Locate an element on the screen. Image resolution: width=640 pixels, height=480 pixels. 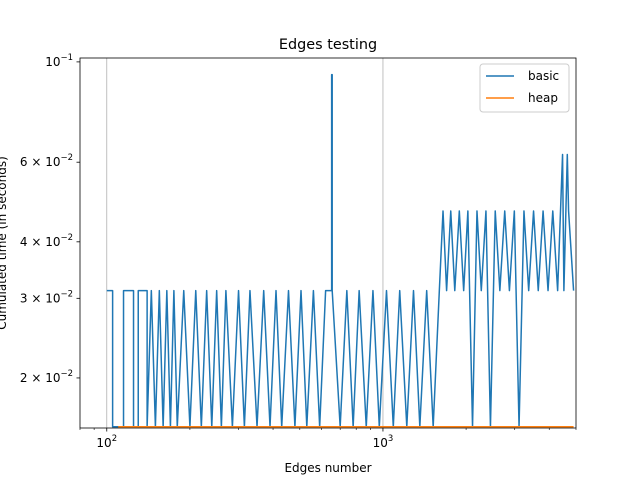
y-tick-label-4: 2 × 10⁻² is located at coordinates (46, 377).